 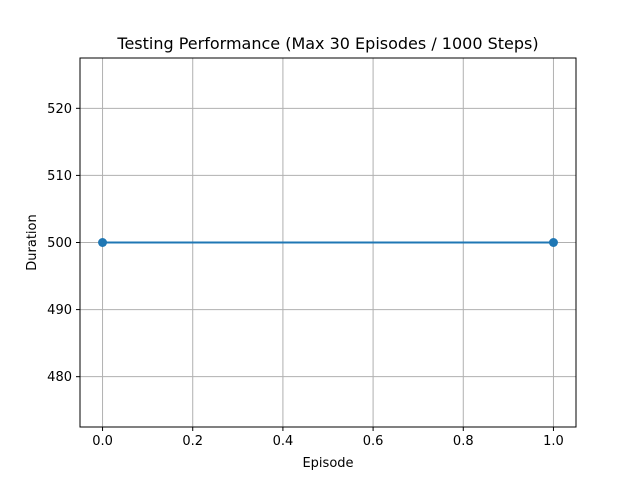 I want to click on y-tick-label: 480, so click(x=59, y=377).